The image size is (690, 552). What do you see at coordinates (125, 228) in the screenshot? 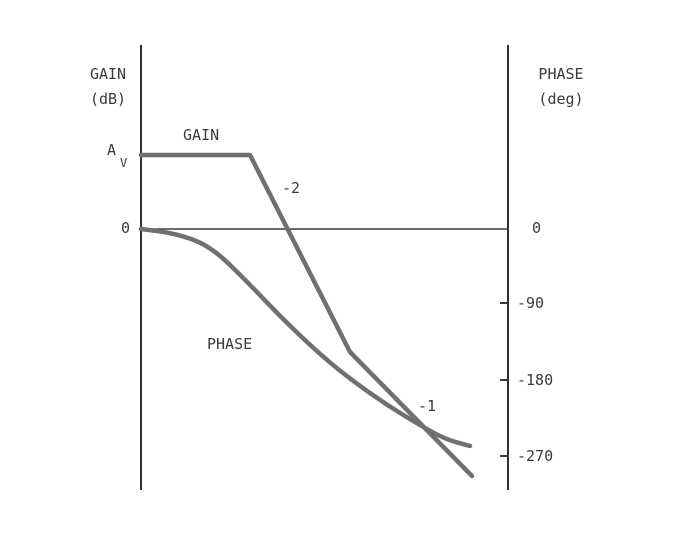
I see `gain-tick-zero: 0` at bounding box center [125, 228].